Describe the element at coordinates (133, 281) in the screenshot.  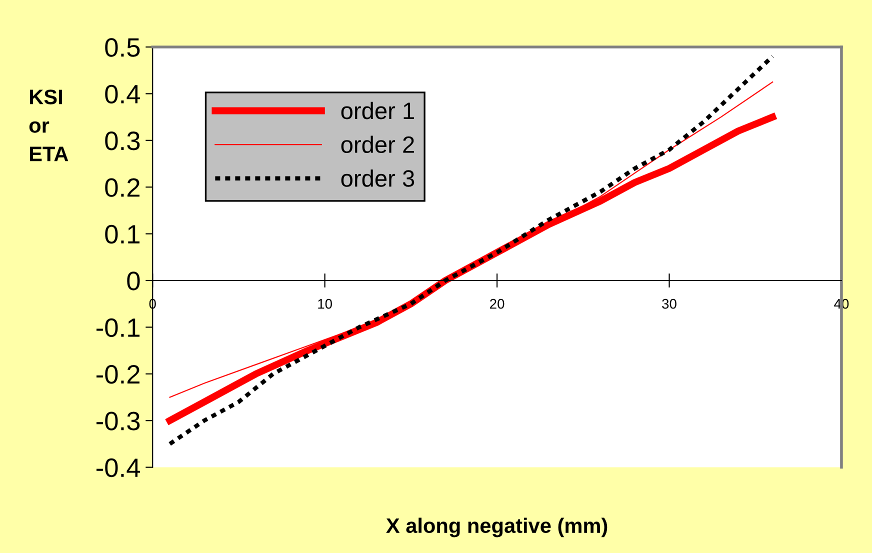
I see `y-tick-label: 0` at that location.